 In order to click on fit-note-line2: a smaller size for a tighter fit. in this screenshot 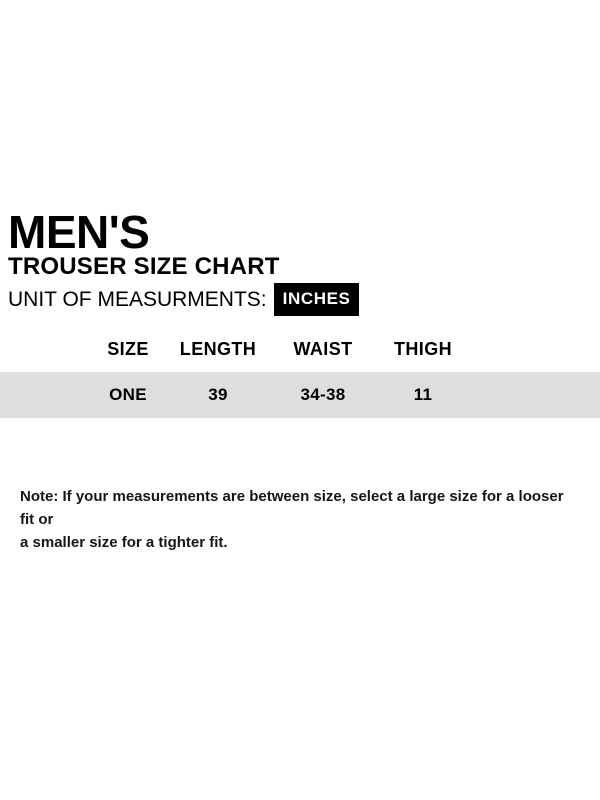, I will do `click(124, 542)`.